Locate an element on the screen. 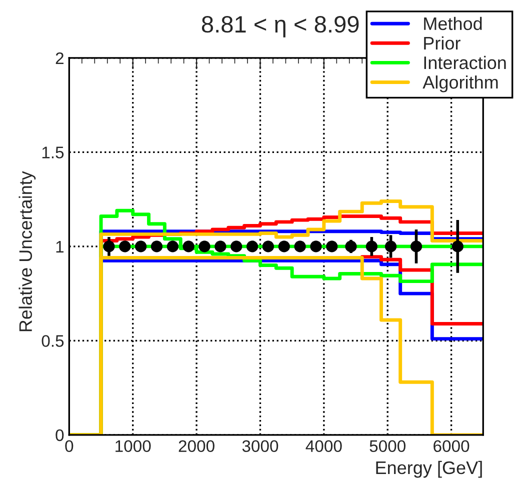 This screenshot has height=479, width=524. y-tick-label: 1 is located at coordinates (60, 246).